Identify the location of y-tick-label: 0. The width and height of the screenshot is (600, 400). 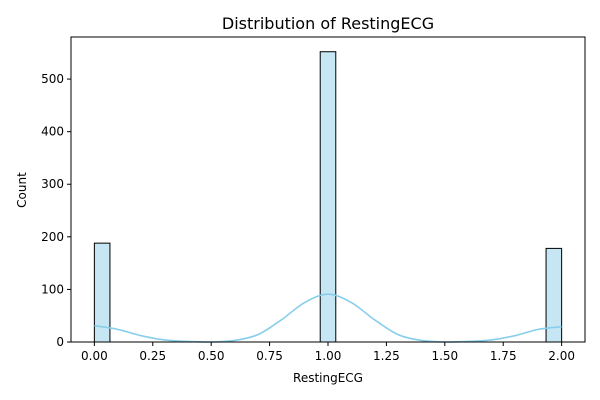
(60, 342).